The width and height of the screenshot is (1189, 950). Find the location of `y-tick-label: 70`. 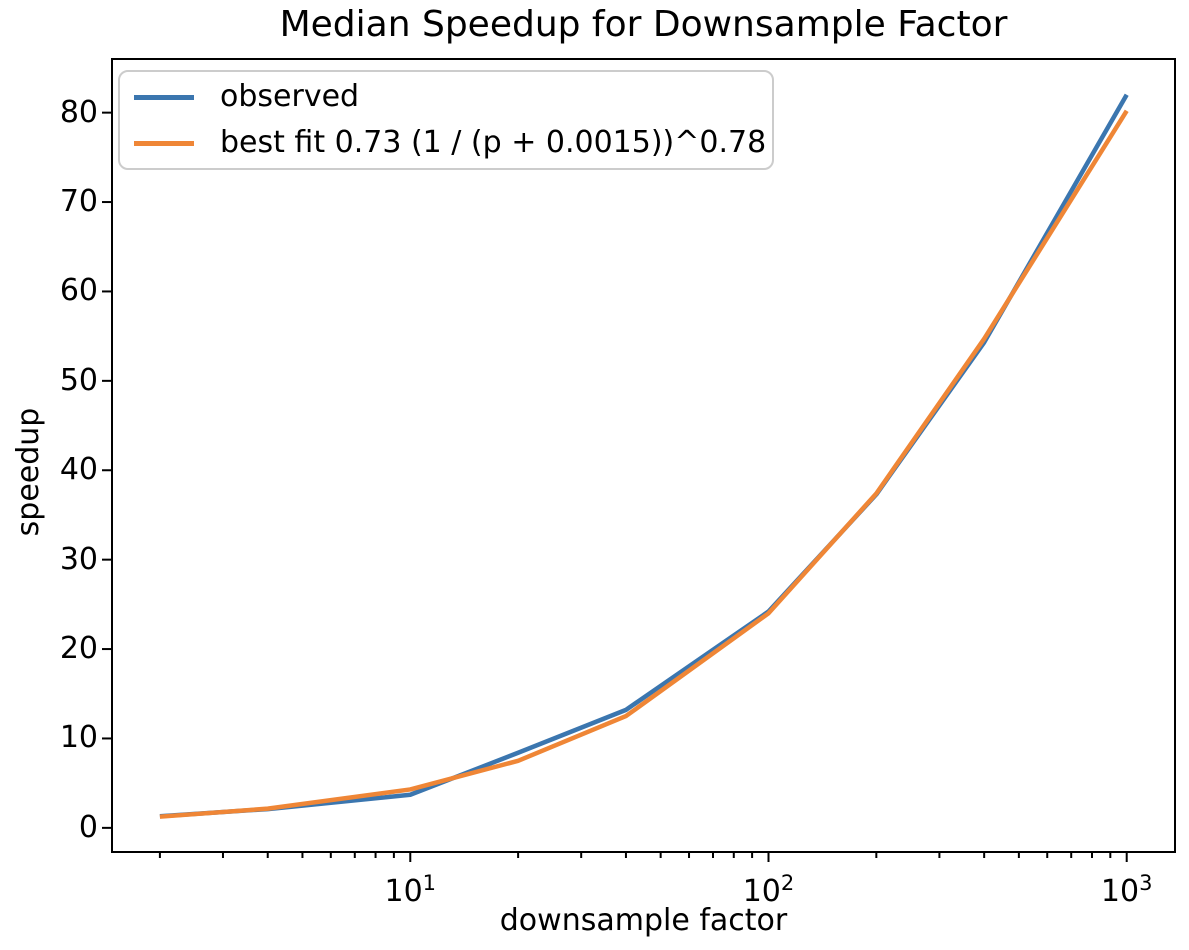

y-tick-label: 70 is located at coordinates (78, 202).